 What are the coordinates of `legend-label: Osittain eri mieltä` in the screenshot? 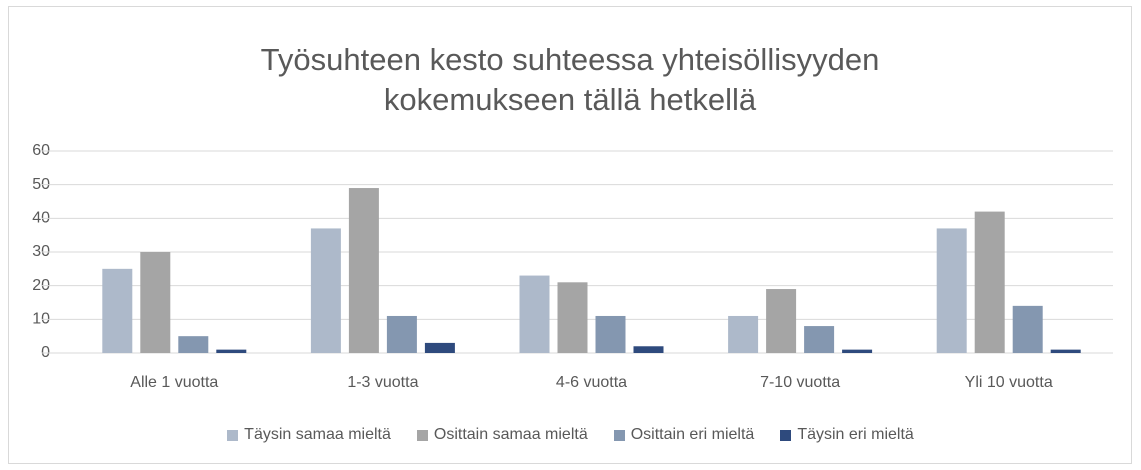 It's located at (692, 434).